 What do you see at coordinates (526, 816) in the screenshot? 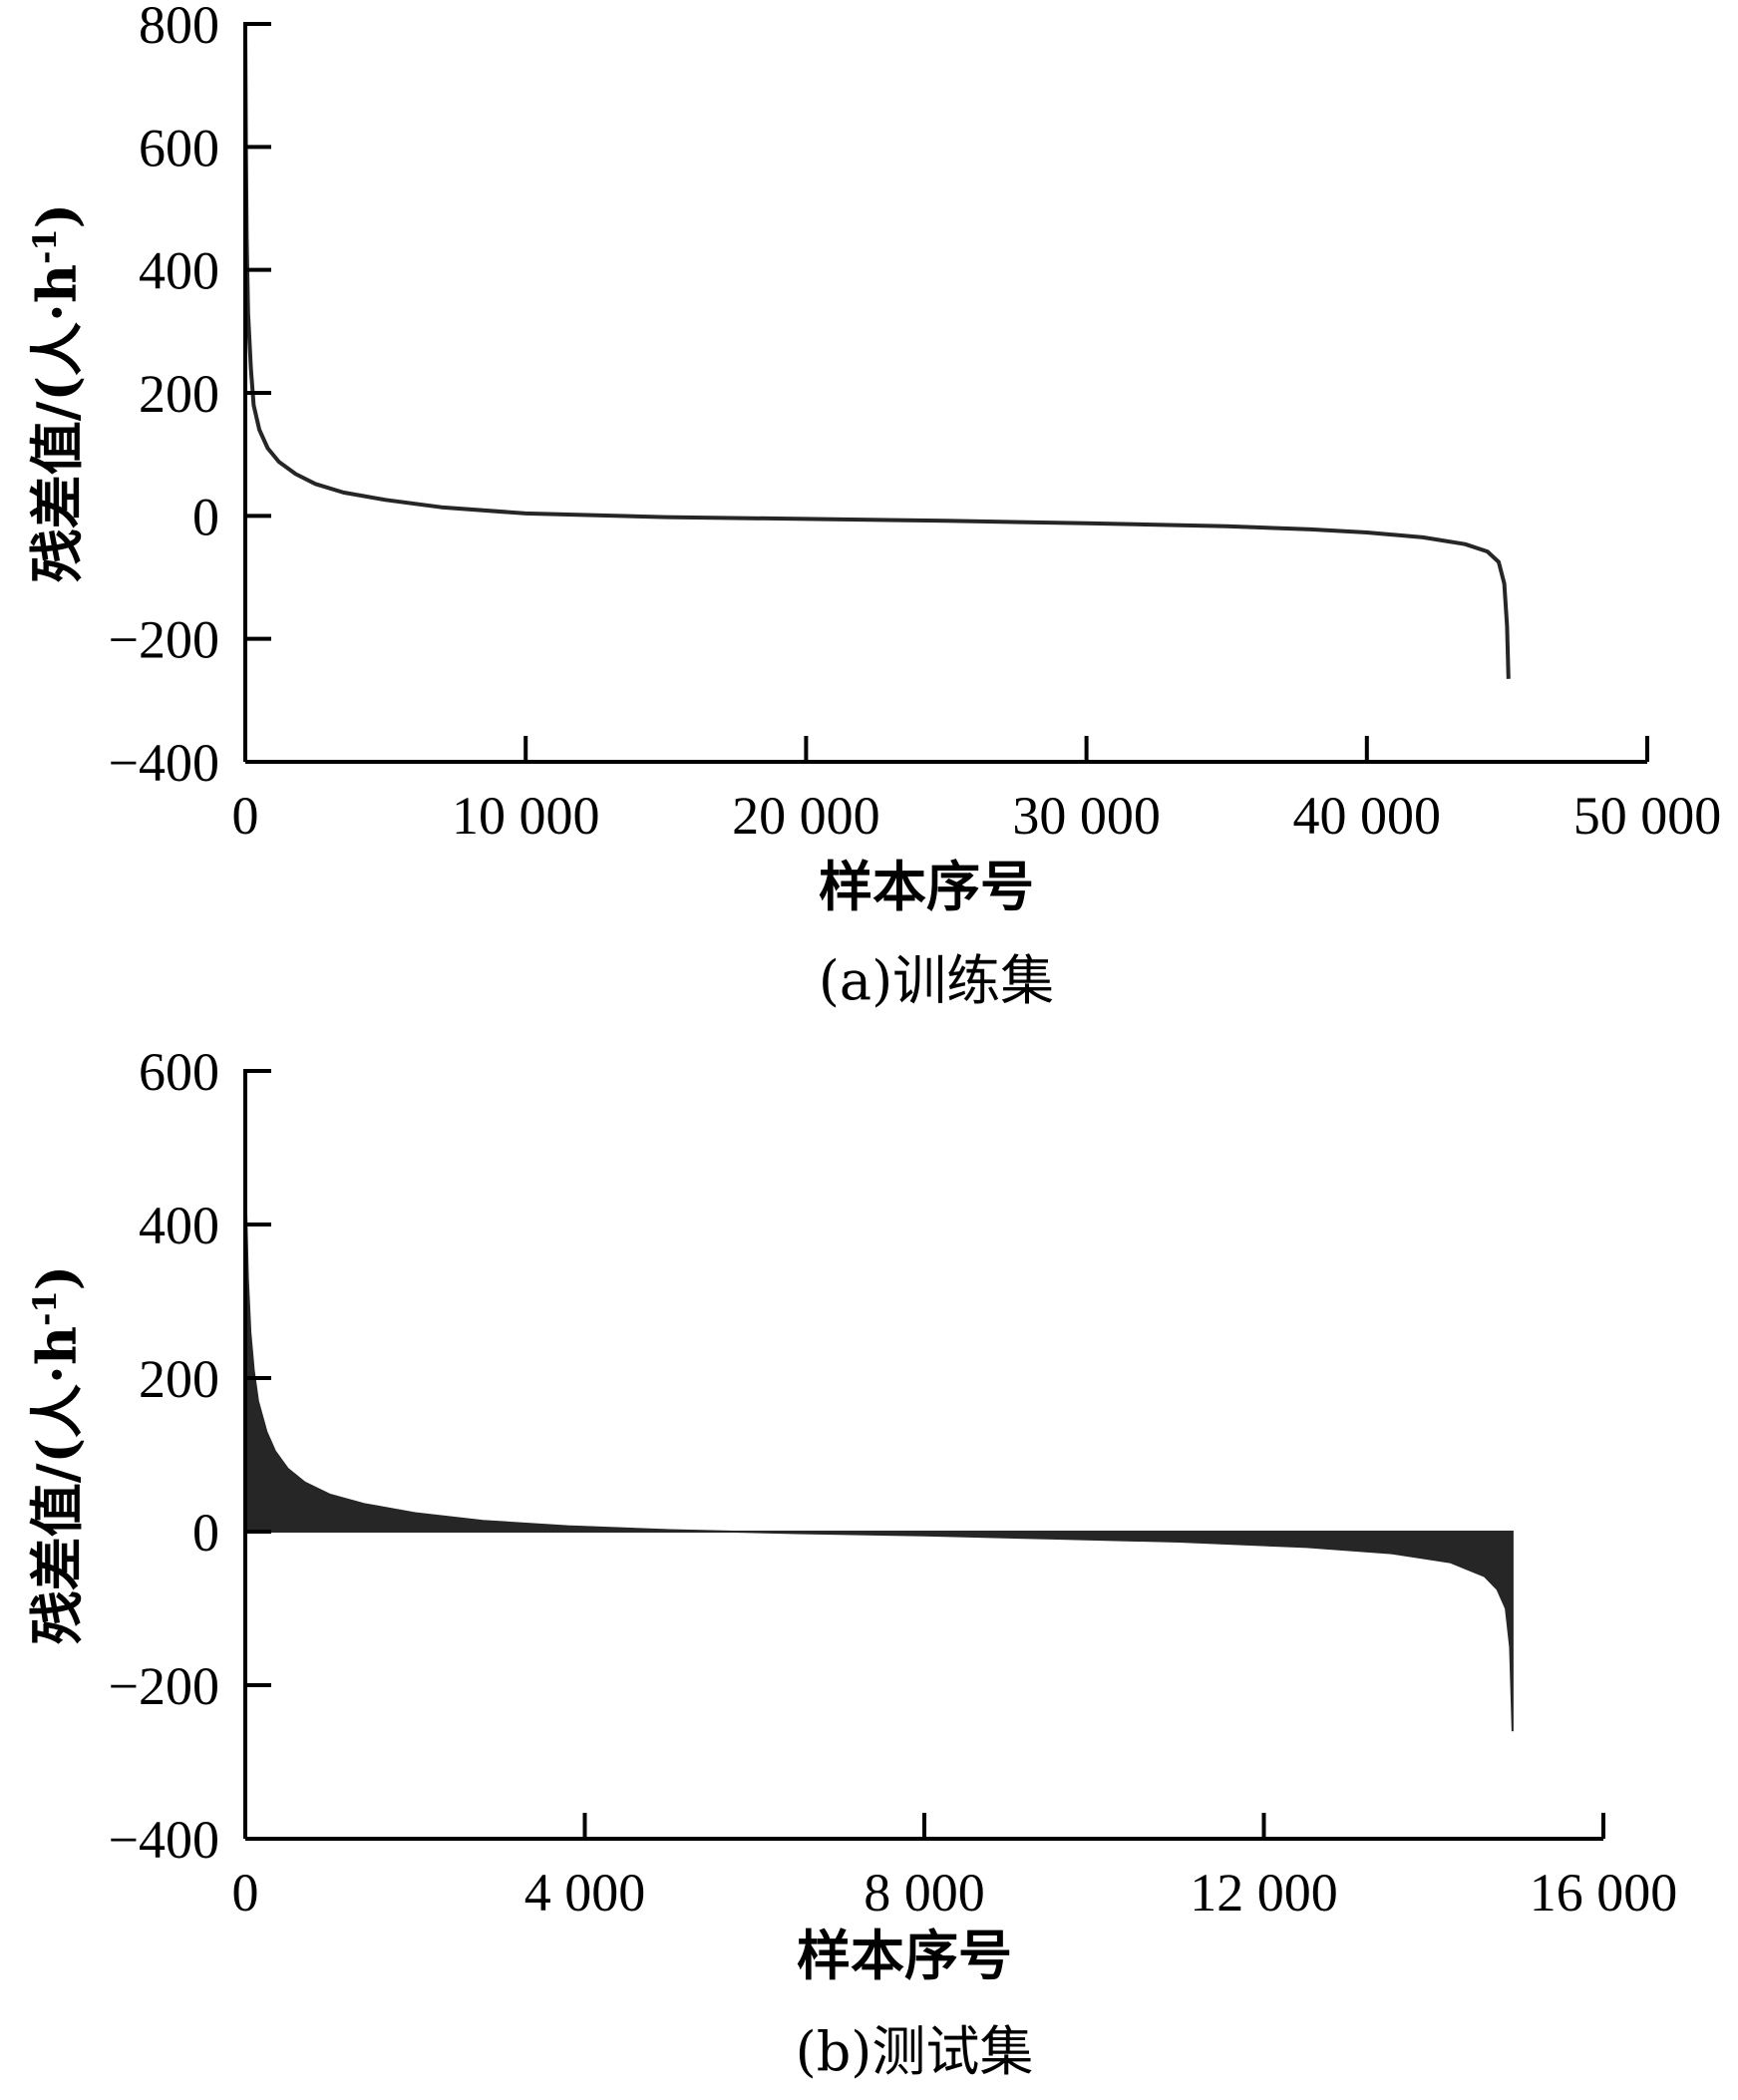
I see `x-tick-label: 10 000` at bounding box center [526, 816].